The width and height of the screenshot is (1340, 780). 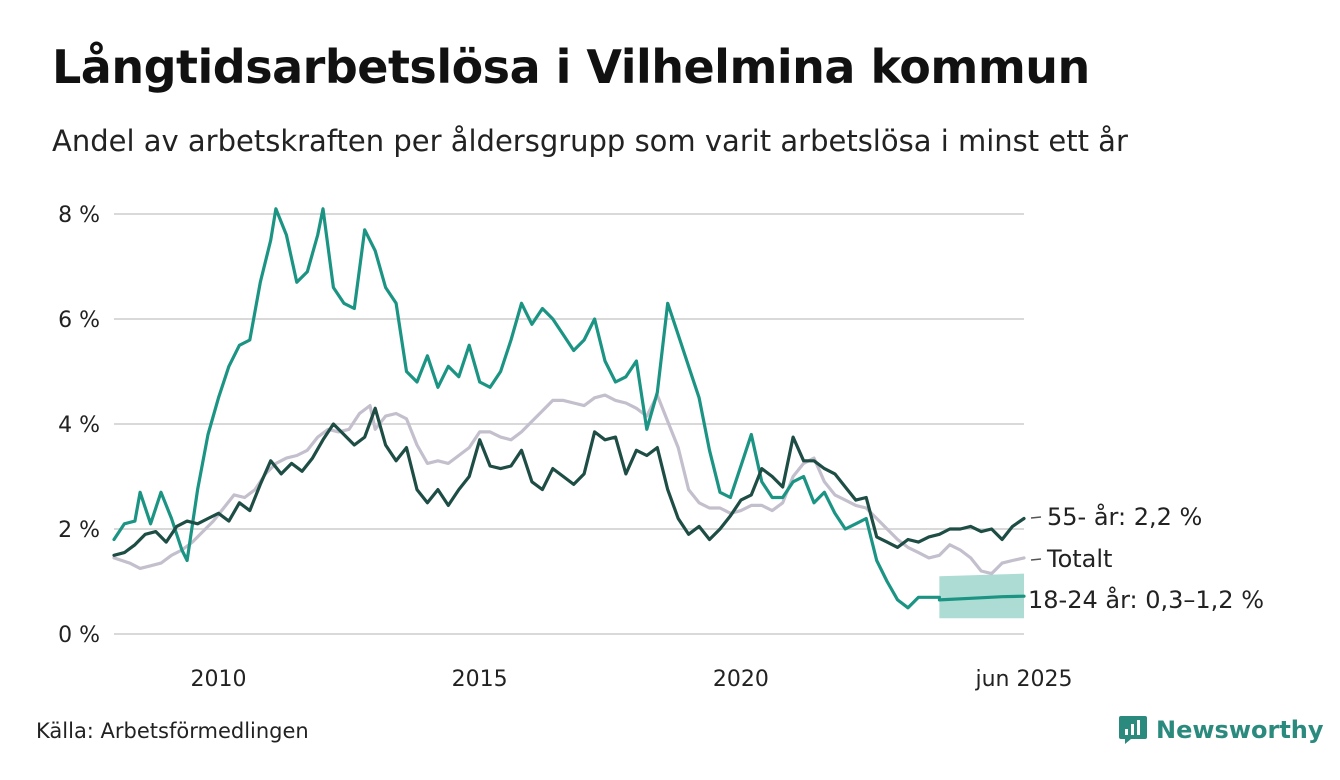 What do you see at coordinates (571, 67) in the screenshot?
I see `chart-title: Långtidsarbetslösa i Vilhelmina kommun` at bounding box center [571, 67].